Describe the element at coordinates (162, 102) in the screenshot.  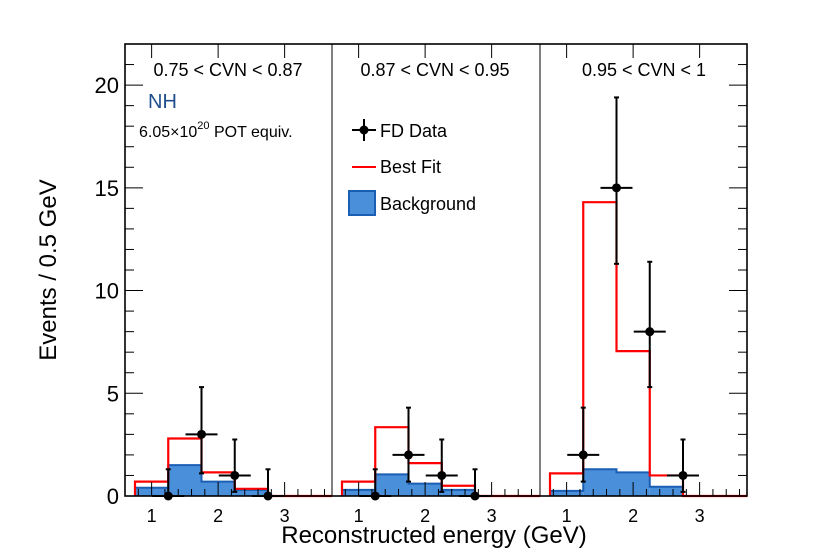
I see `mass-hierarchy-label: NH` at that location.